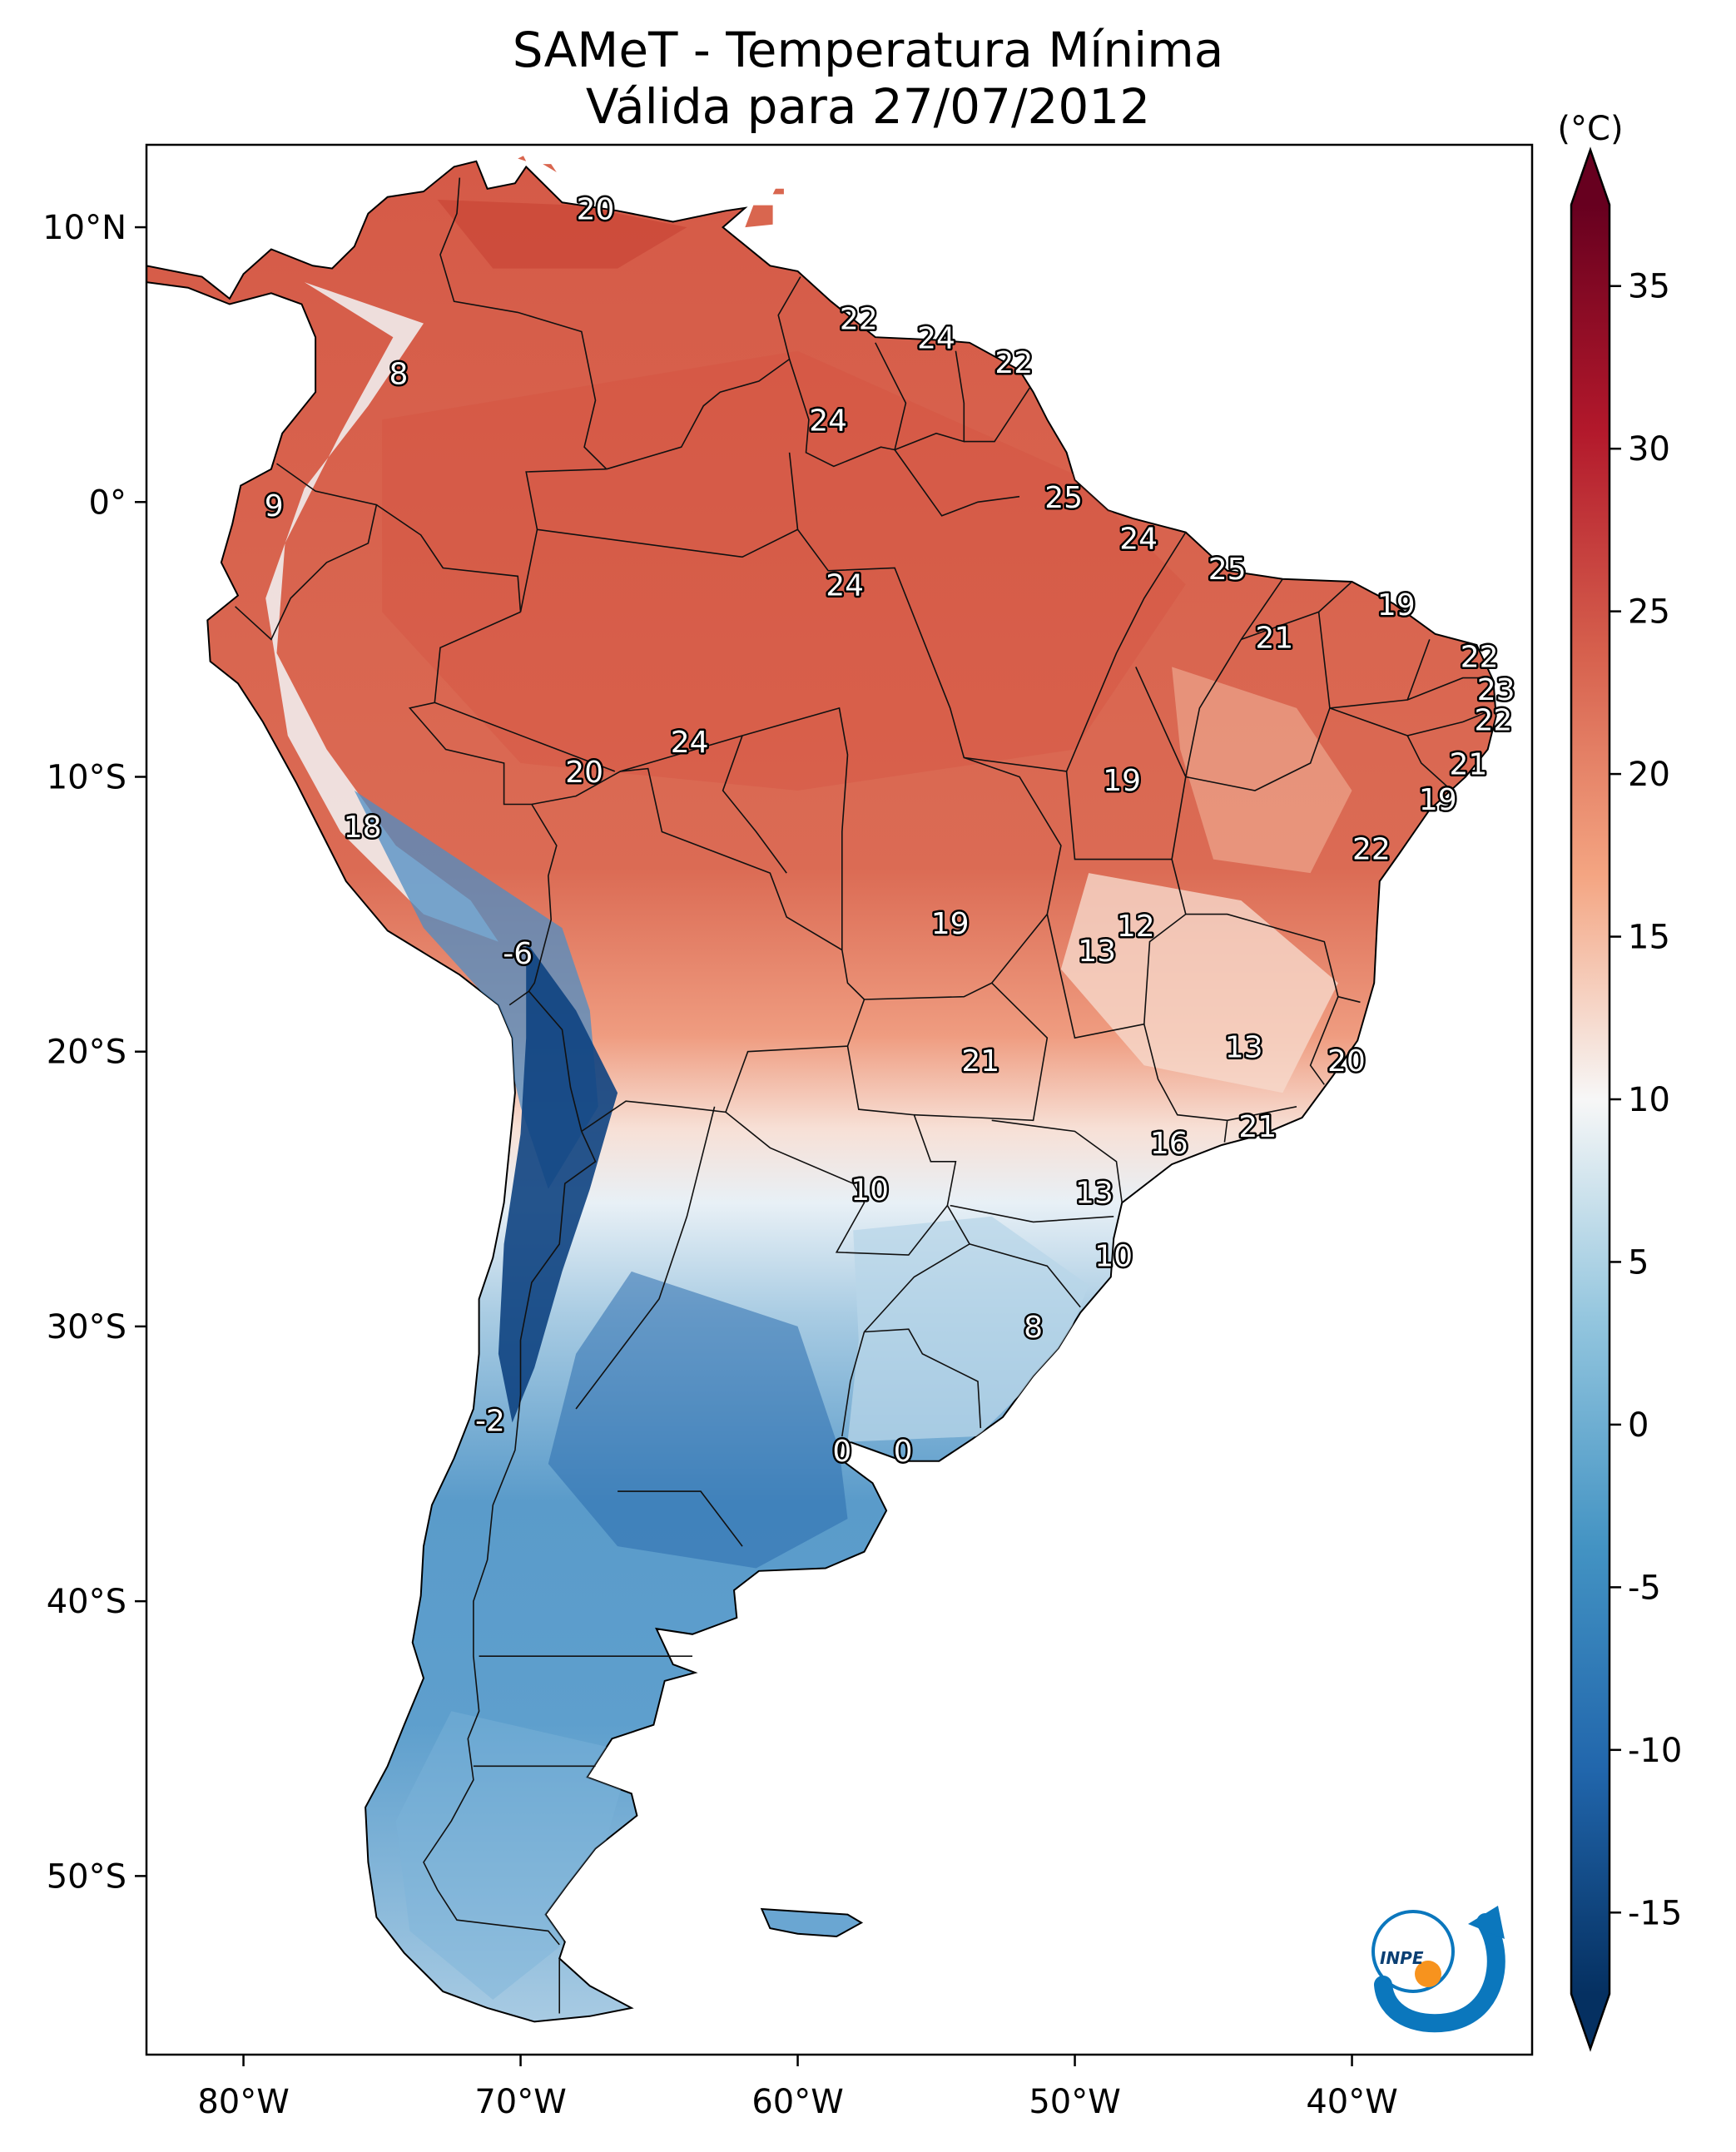 This screenshot has height=2152, width=1736. What do you see at coordinates (1126, 652) in the screenshot?
I see `state-tocantins-para` at bounding box center [1126, 652].